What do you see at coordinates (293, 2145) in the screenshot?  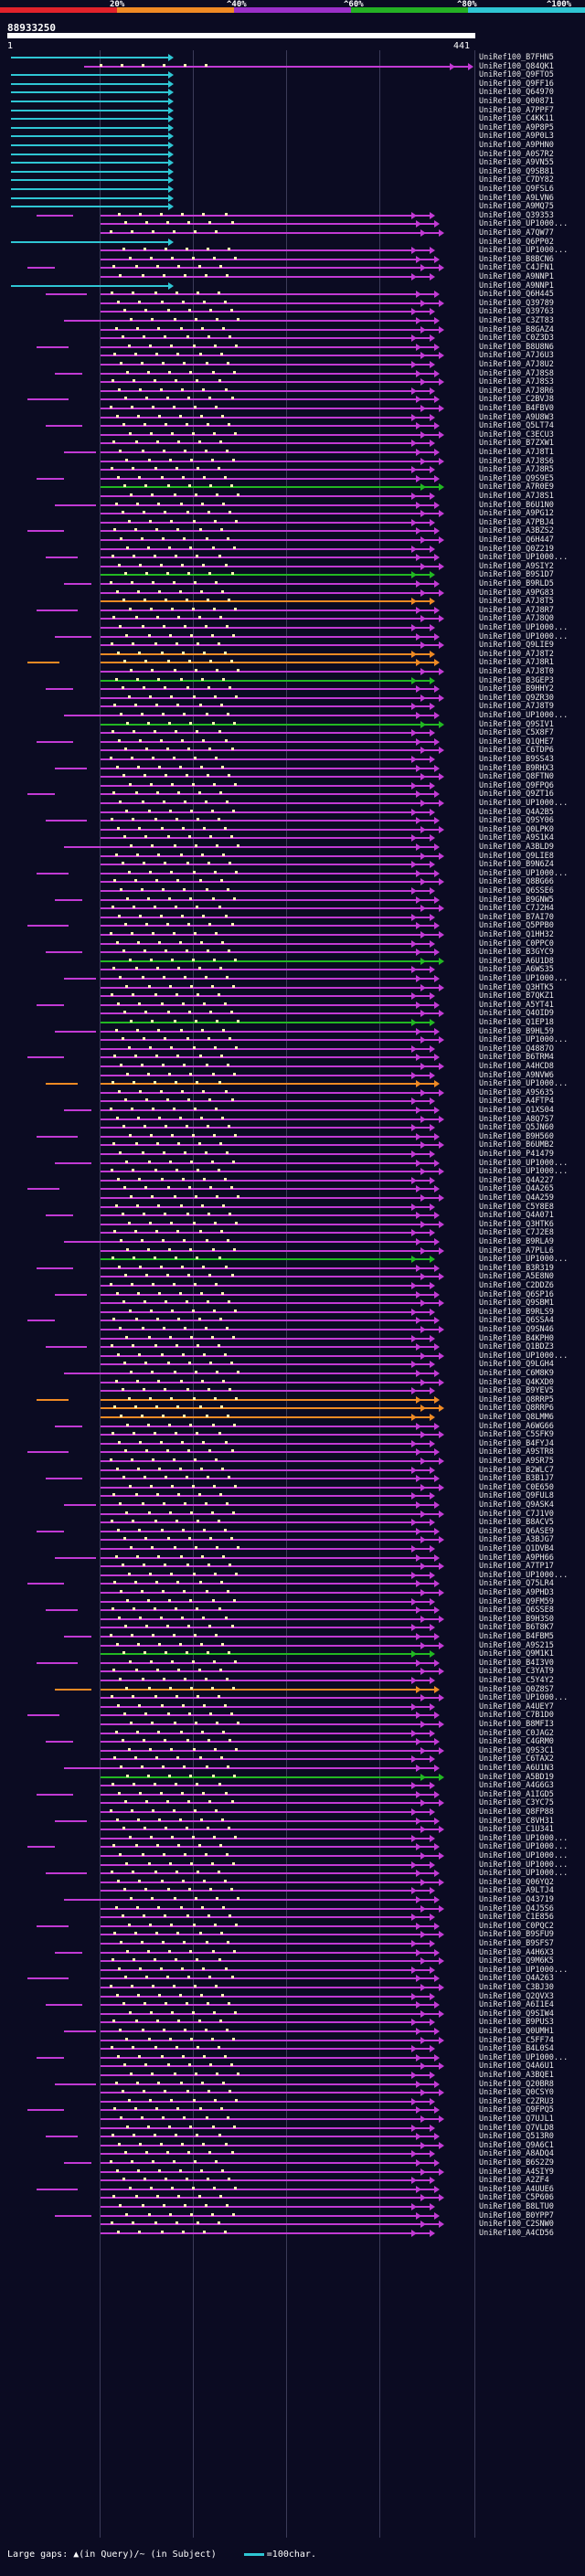 I see `hit-row: UniRef100_Q9A6C1` at bounding box center [293, 2145].